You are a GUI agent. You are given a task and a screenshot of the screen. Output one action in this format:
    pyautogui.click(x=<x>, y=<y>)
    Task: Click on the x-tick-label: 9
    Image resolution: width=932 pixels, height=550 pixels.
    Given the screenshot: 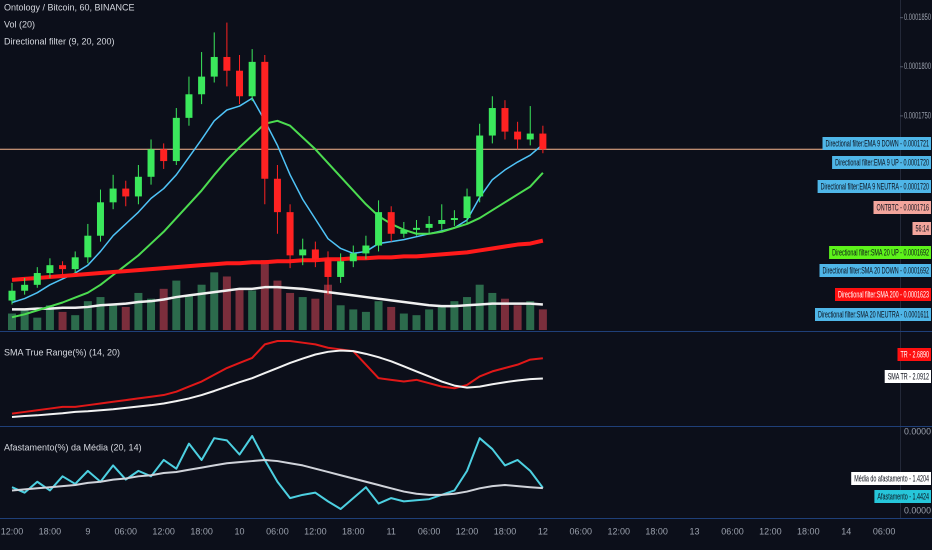 What is the action you would take?
    pyautogui.click(x=87, y=531)
    